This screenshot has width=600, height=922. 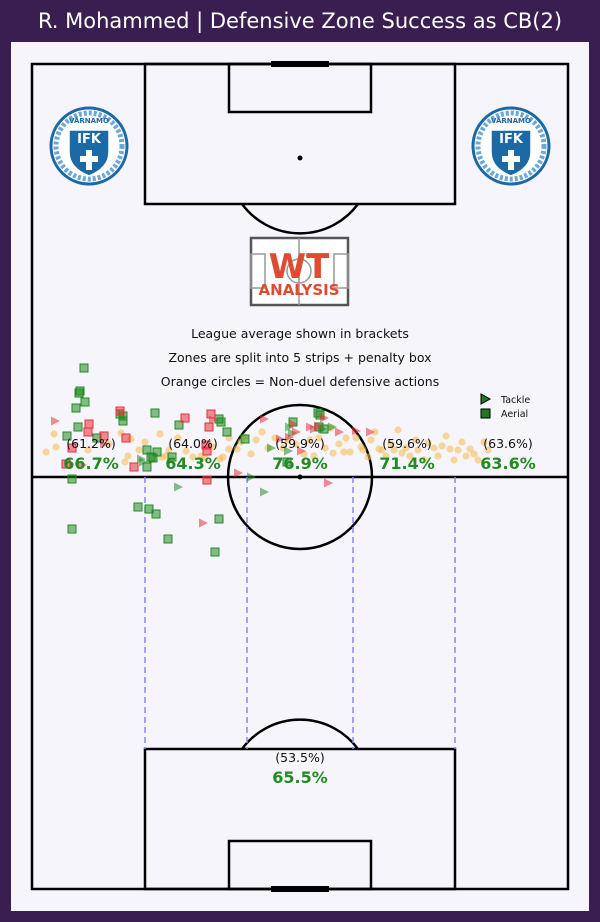 I want to click on zone-success-strip-4: 71.4%, so click(x=407, y=463).